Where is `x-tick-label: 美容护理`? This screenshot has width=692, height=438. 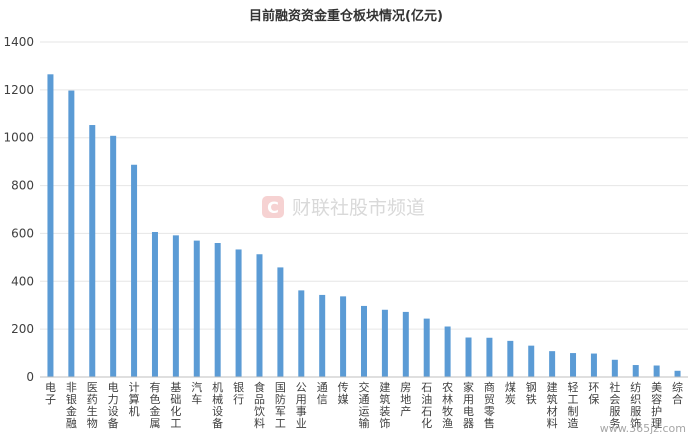
x-tick-label: 美容护理 is located at coordinates (656, 405).